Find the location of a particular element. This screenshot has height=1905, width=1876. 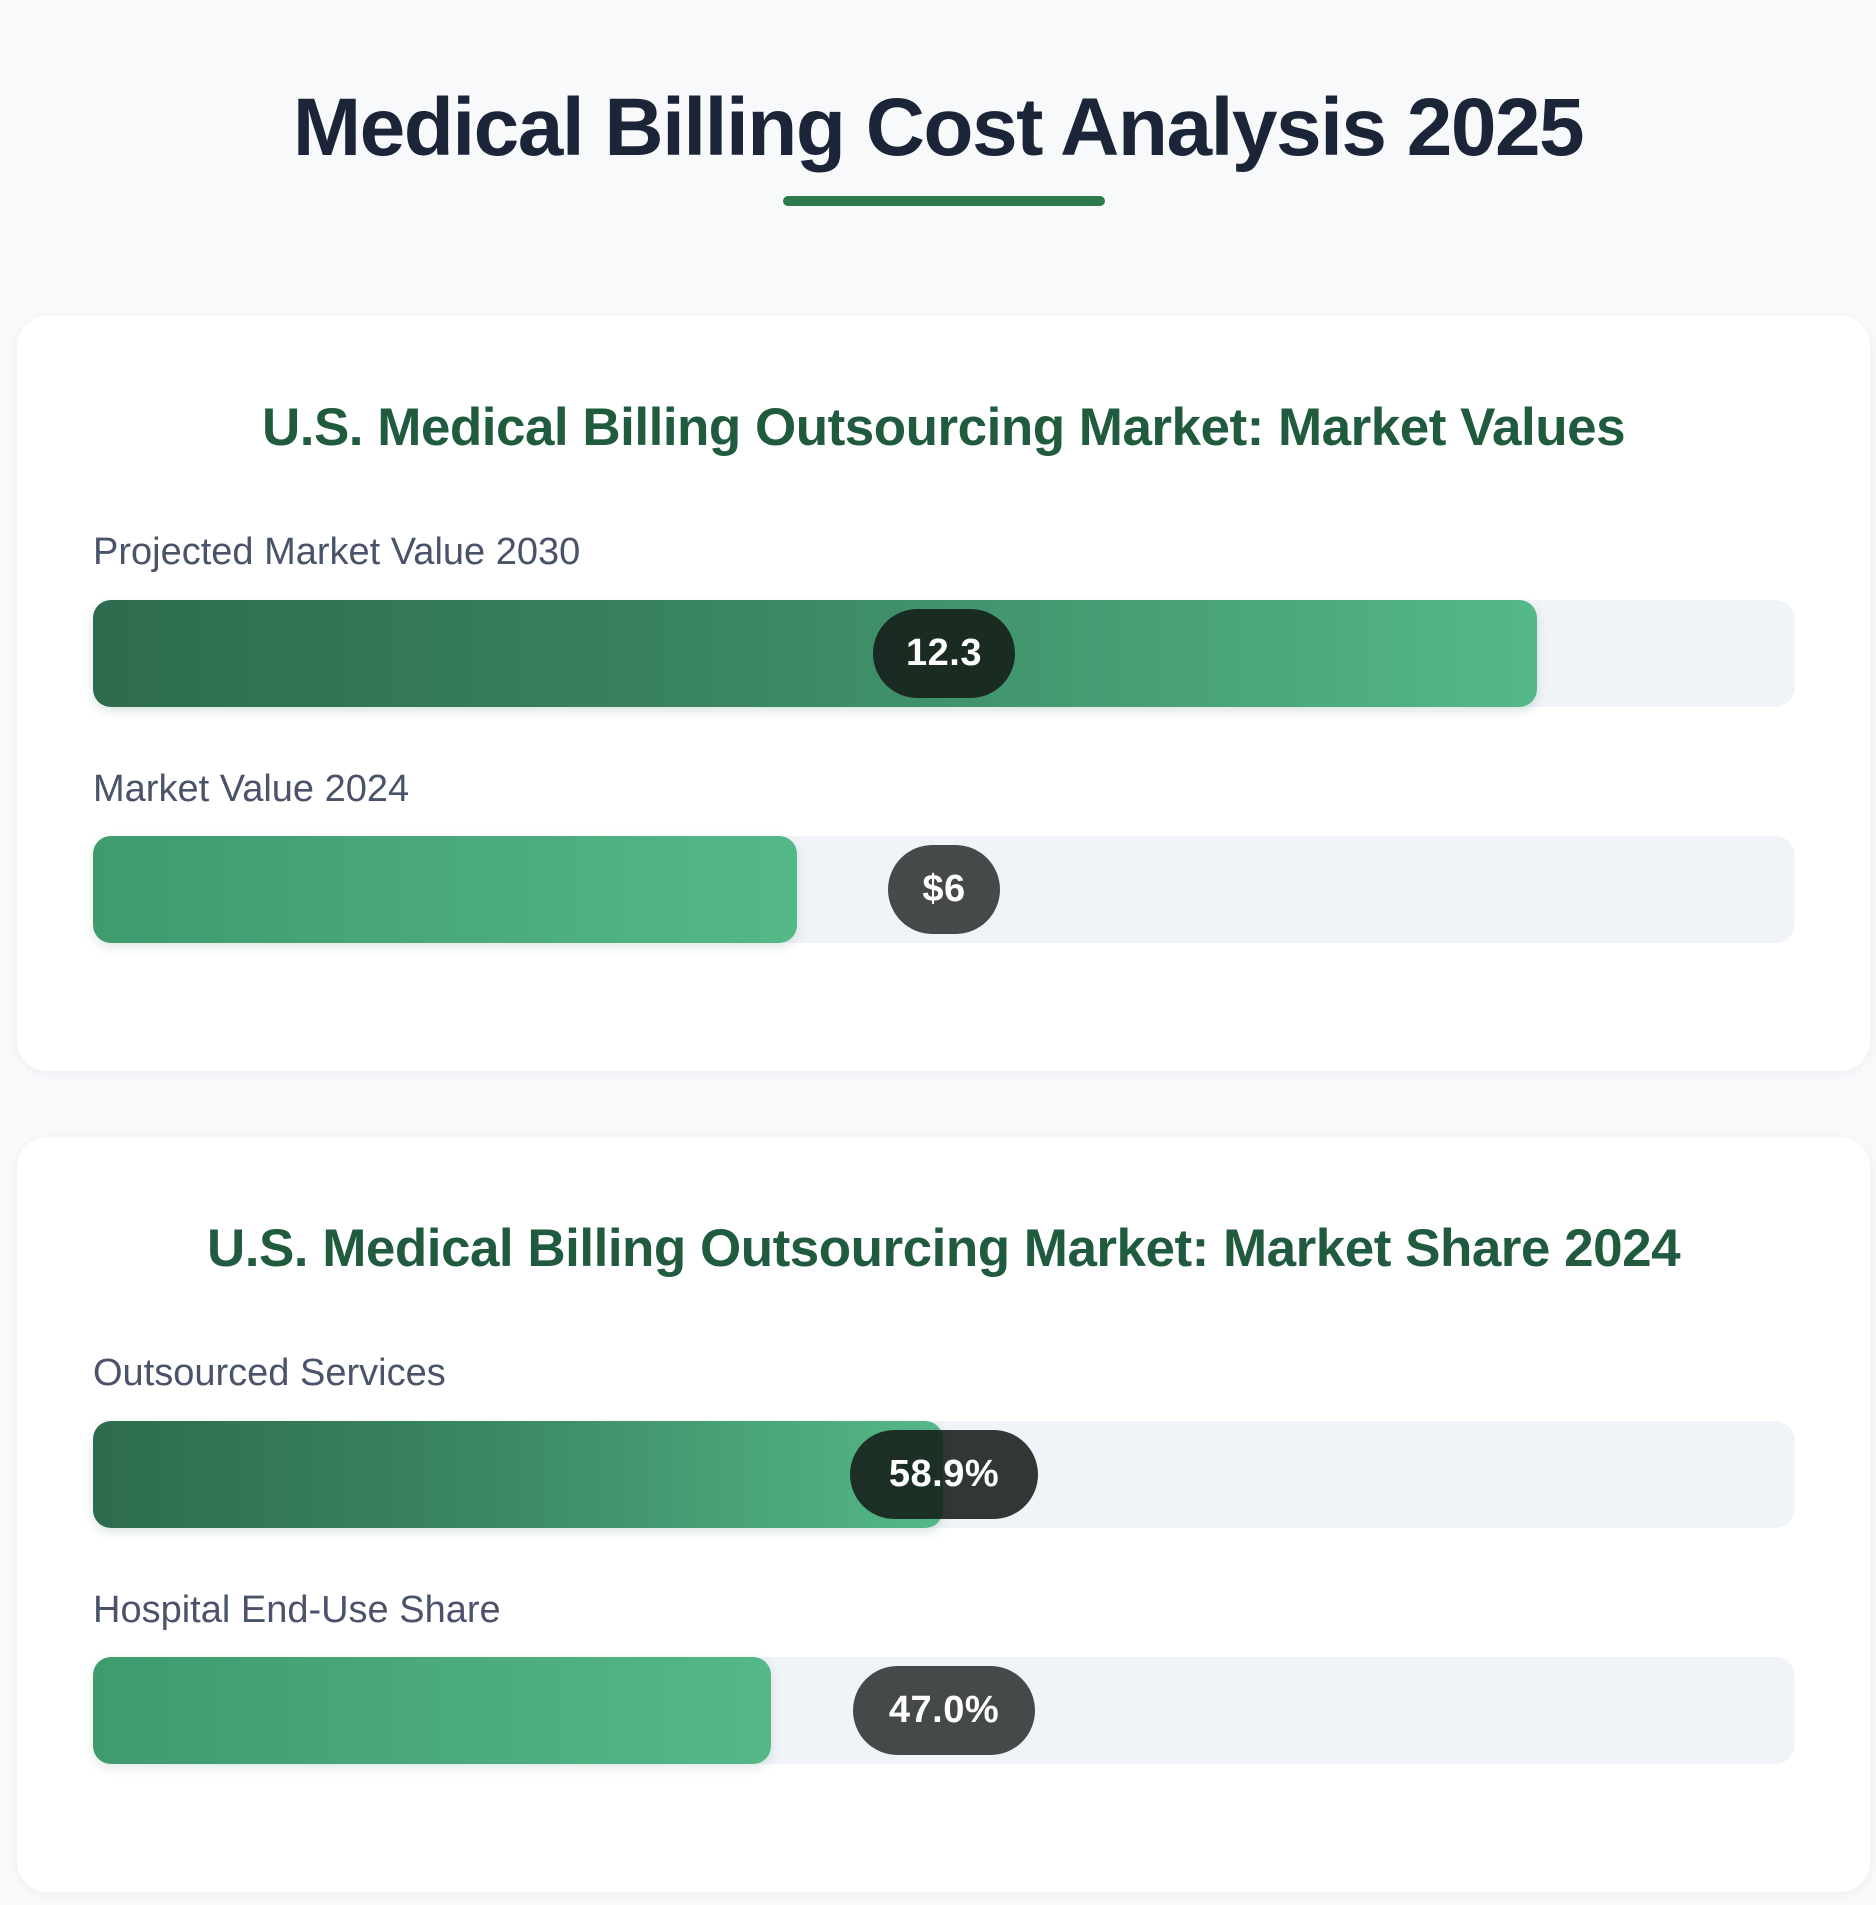

value-badge-hospital-end-use: 47.0% is located at coordinates (944, 1710).